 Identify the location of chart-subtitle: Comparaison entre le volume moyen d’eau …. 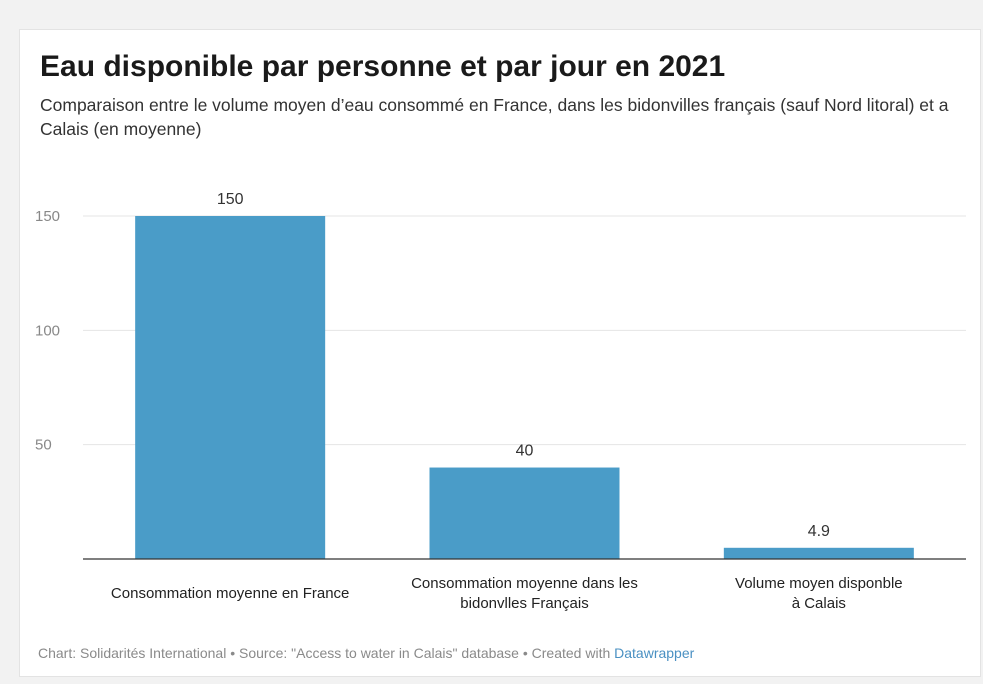
(494, 117).